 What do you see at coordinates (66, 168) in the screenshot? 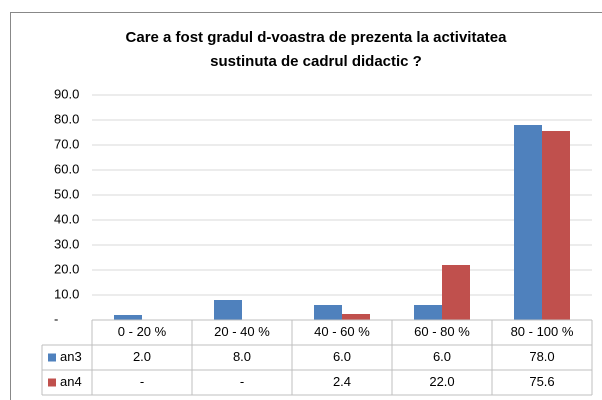
I see `y-tick-label: 60.0` at bounding box center [66, 168].